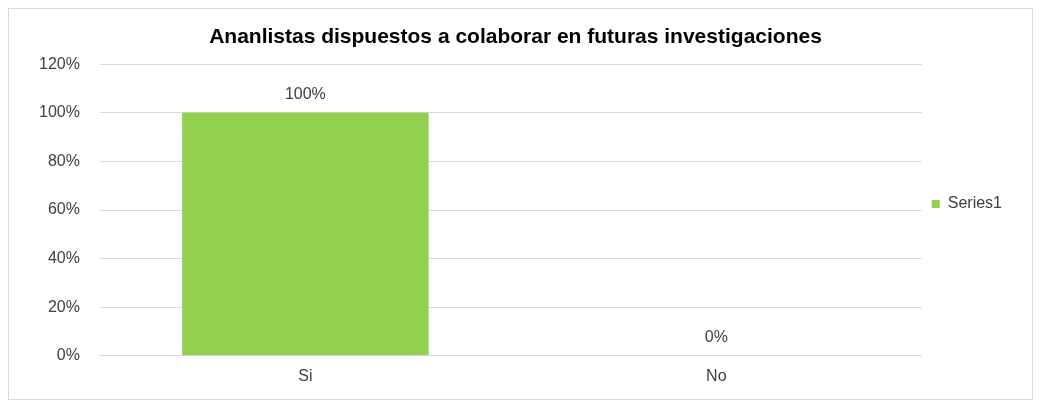 Image resolution: width=1043 pixels, height=412 pixels. What do you see at coordinates (305, 375) in the screenshot?
I see `x-tick-label: Si` at bounding box center [305, 375].